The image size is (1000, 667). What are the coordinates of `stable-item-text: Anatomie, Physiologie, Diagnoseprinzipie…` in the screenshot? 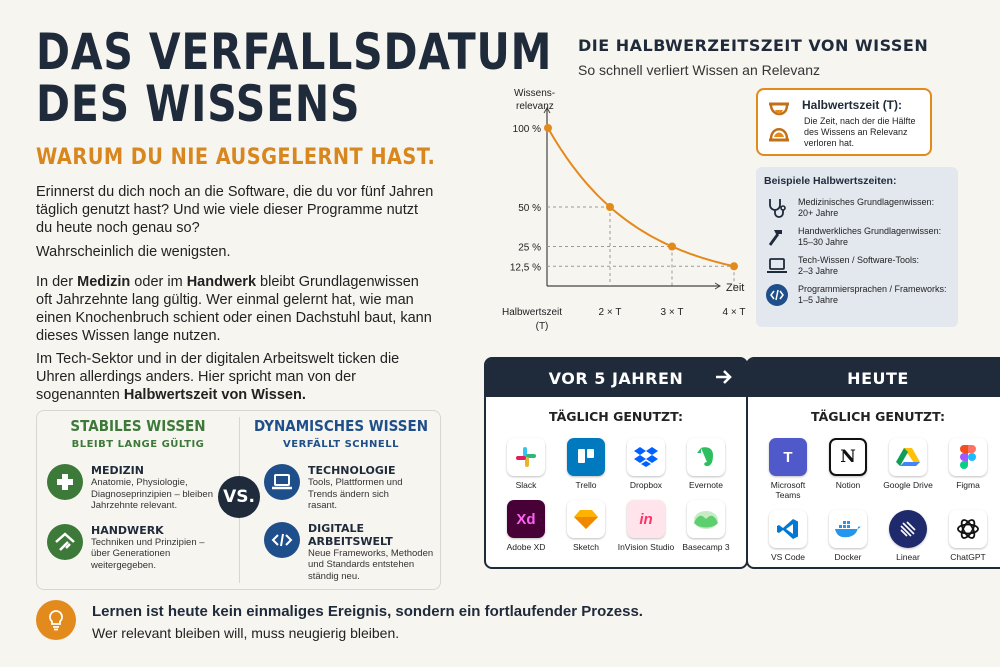 It's located at (152, 494).